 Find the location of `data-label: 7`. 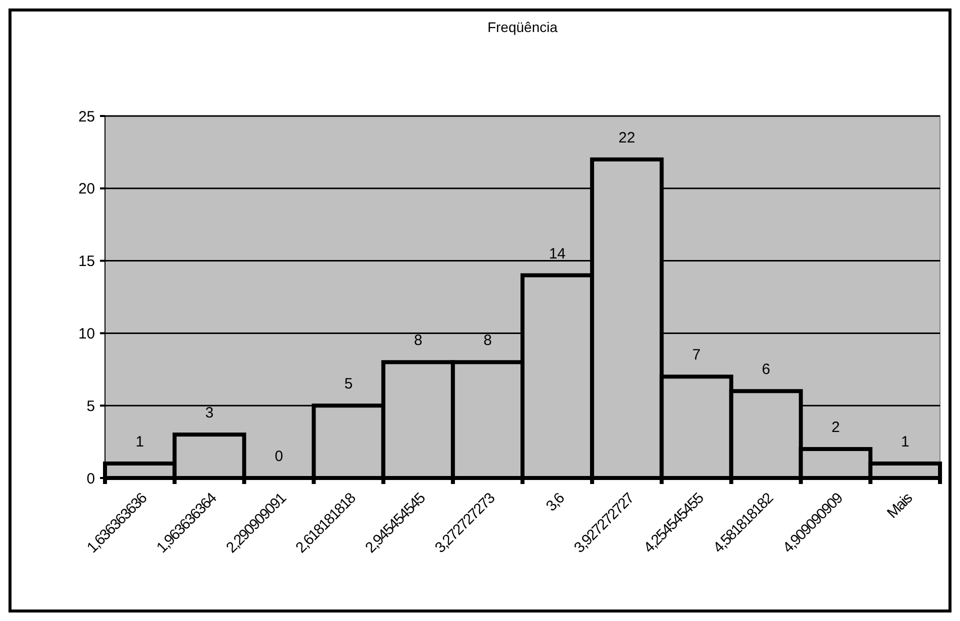

data-label: 7 is located at coordinates (696, 355).